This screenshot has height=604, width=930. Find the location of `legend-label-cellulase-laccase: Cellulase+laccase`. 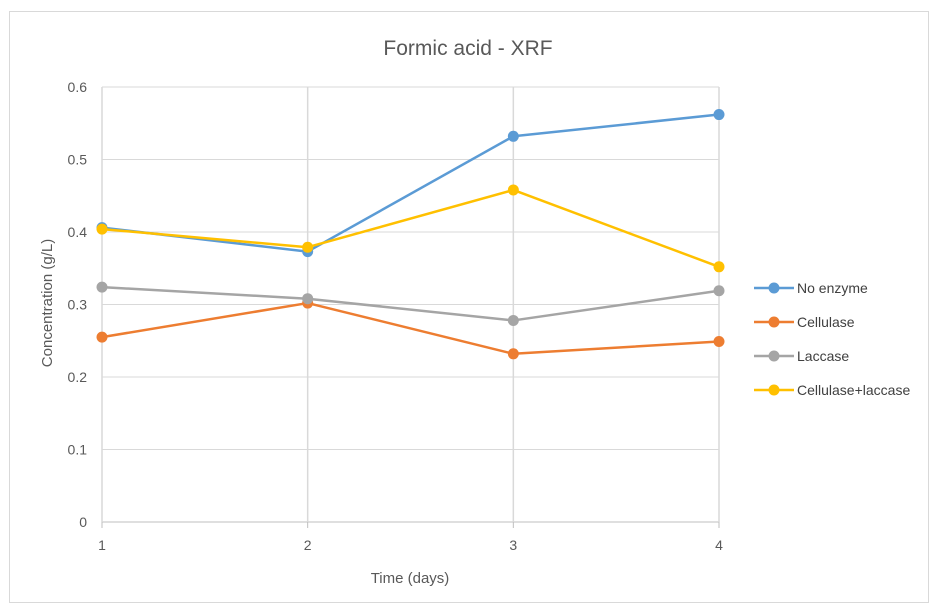

legend-label-cellulase-laccase: Cellulase+laccase is located at coordinates (853, 390).